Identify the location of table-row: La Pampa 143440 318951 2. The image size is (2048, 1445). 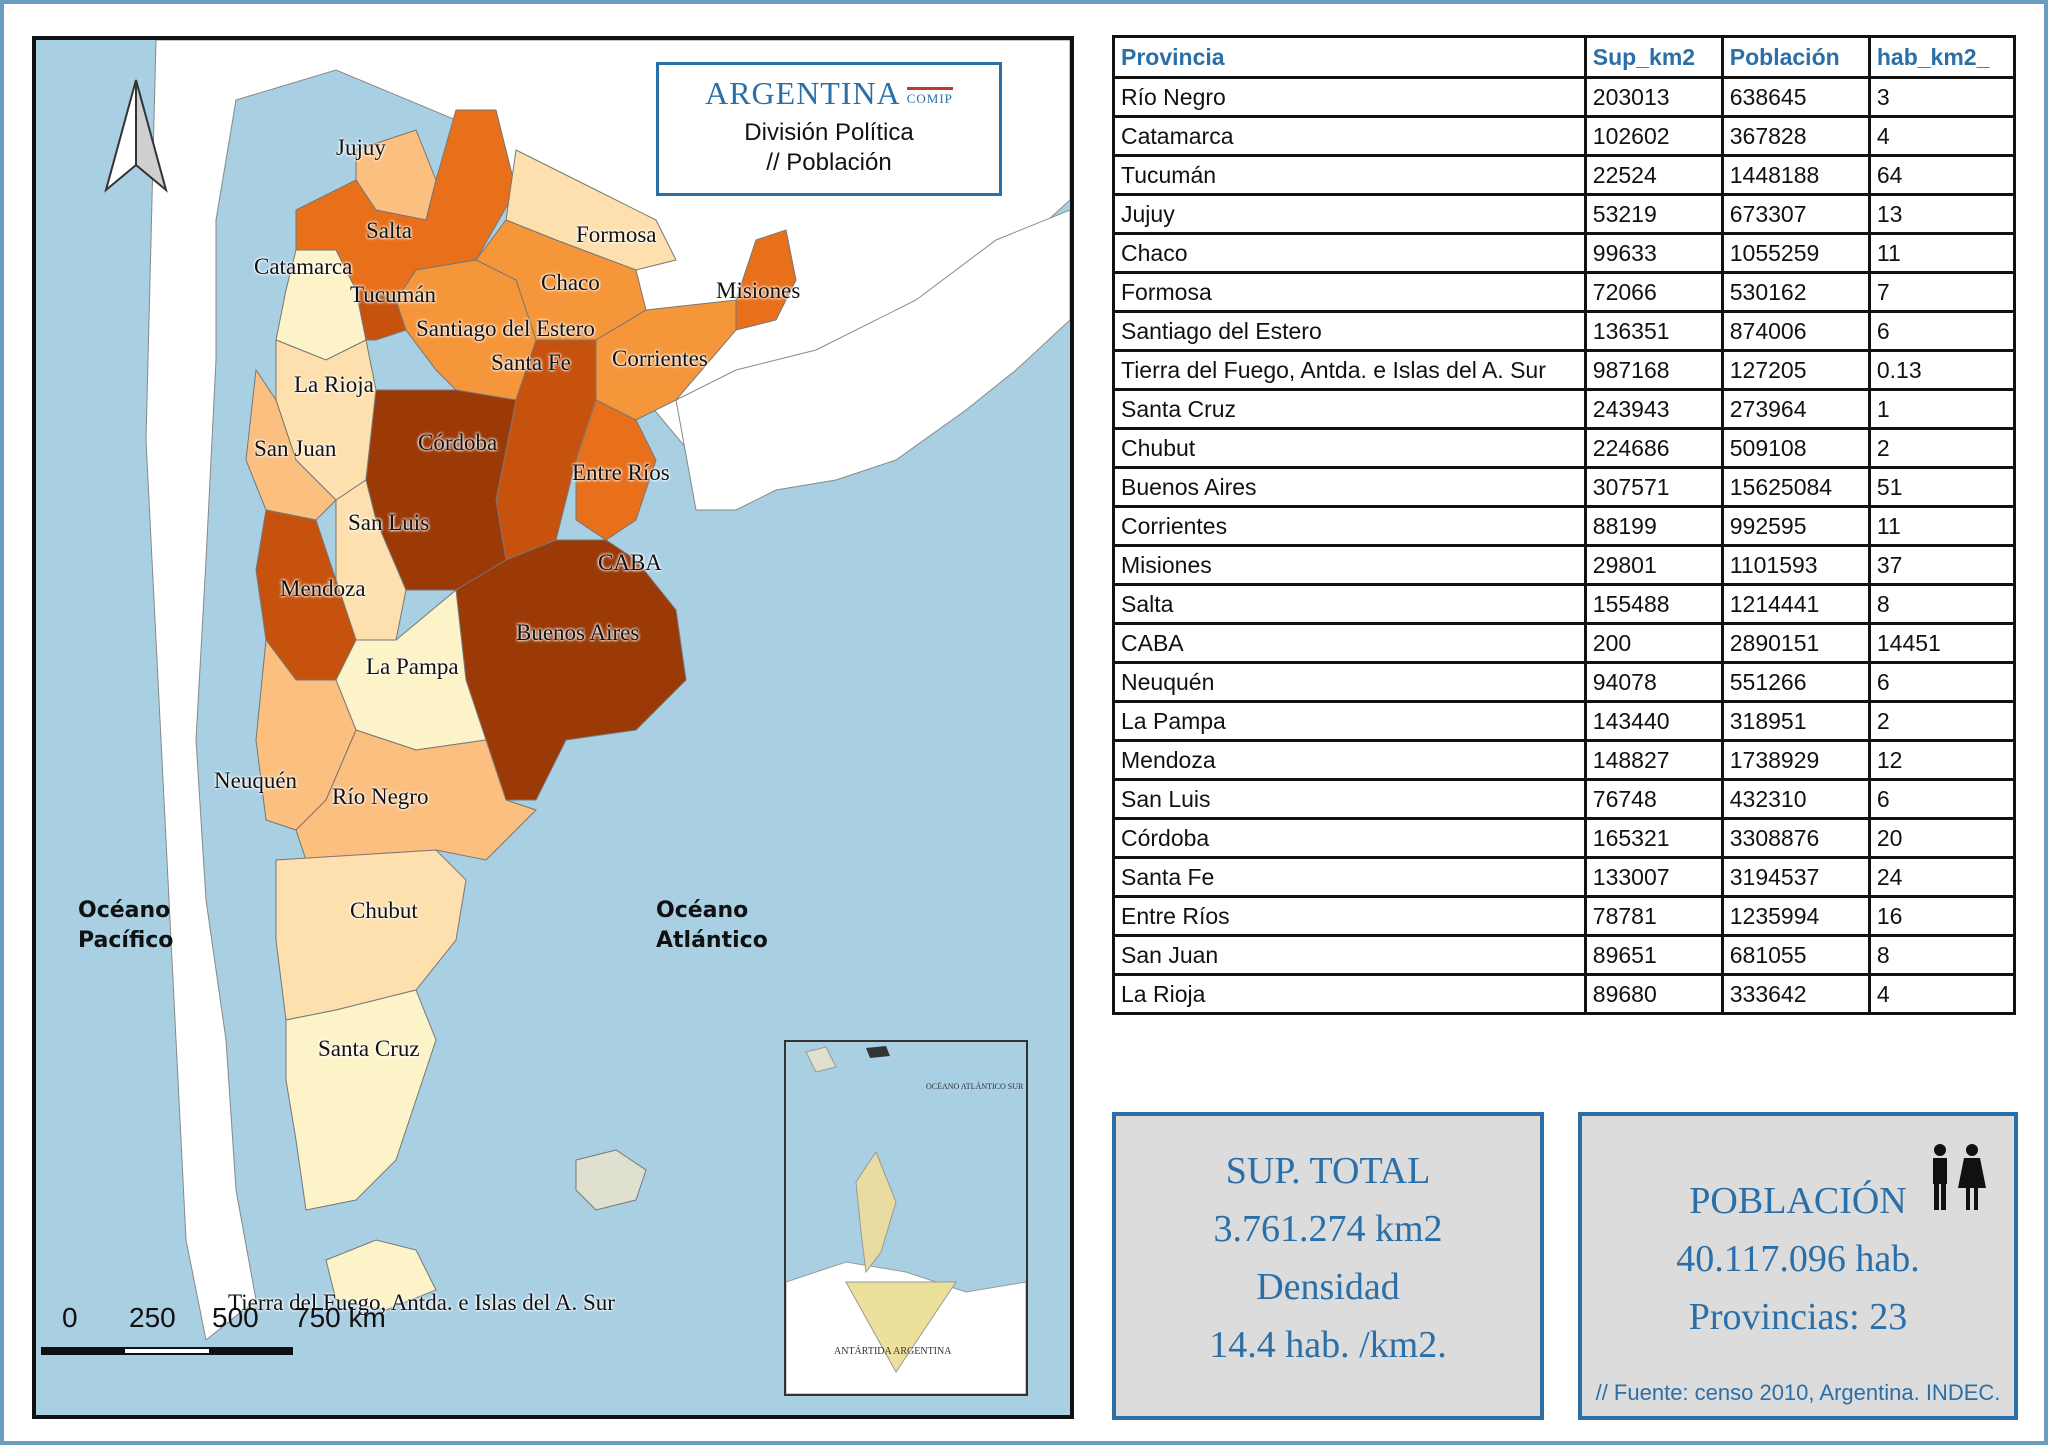
(1564, 721).